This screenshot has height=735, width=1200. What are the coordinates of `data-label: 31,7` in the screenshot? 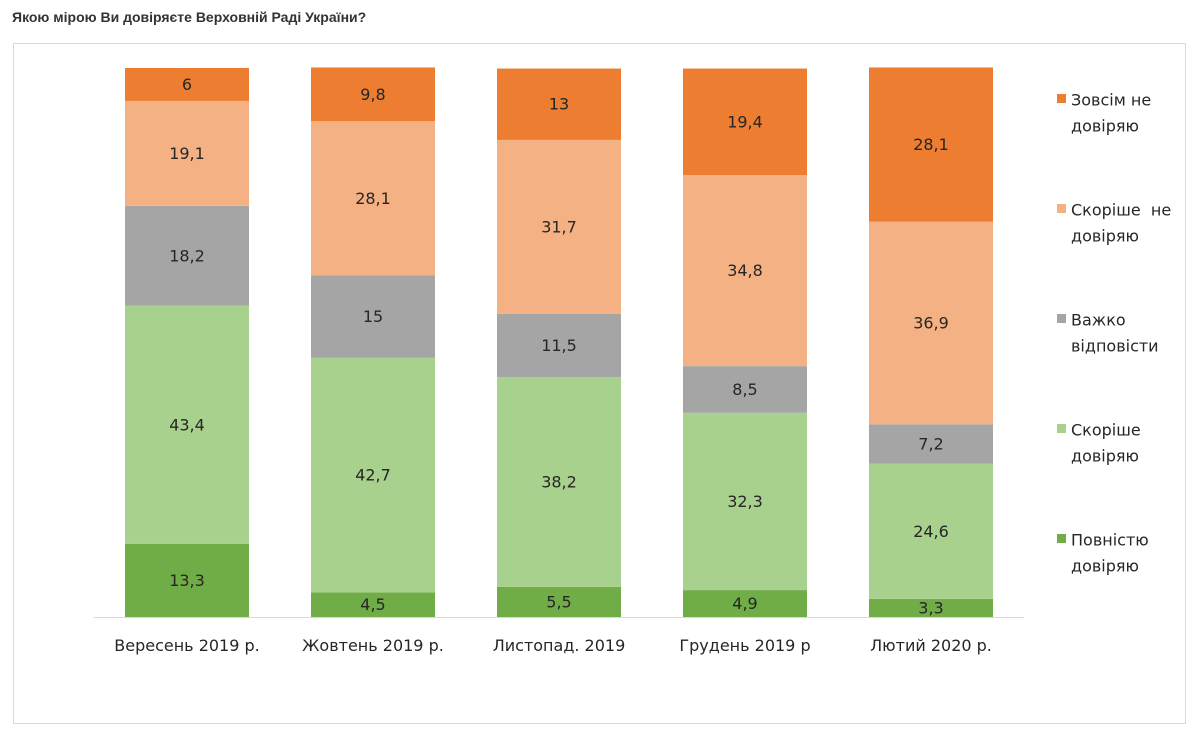 It's located at (559, 226).